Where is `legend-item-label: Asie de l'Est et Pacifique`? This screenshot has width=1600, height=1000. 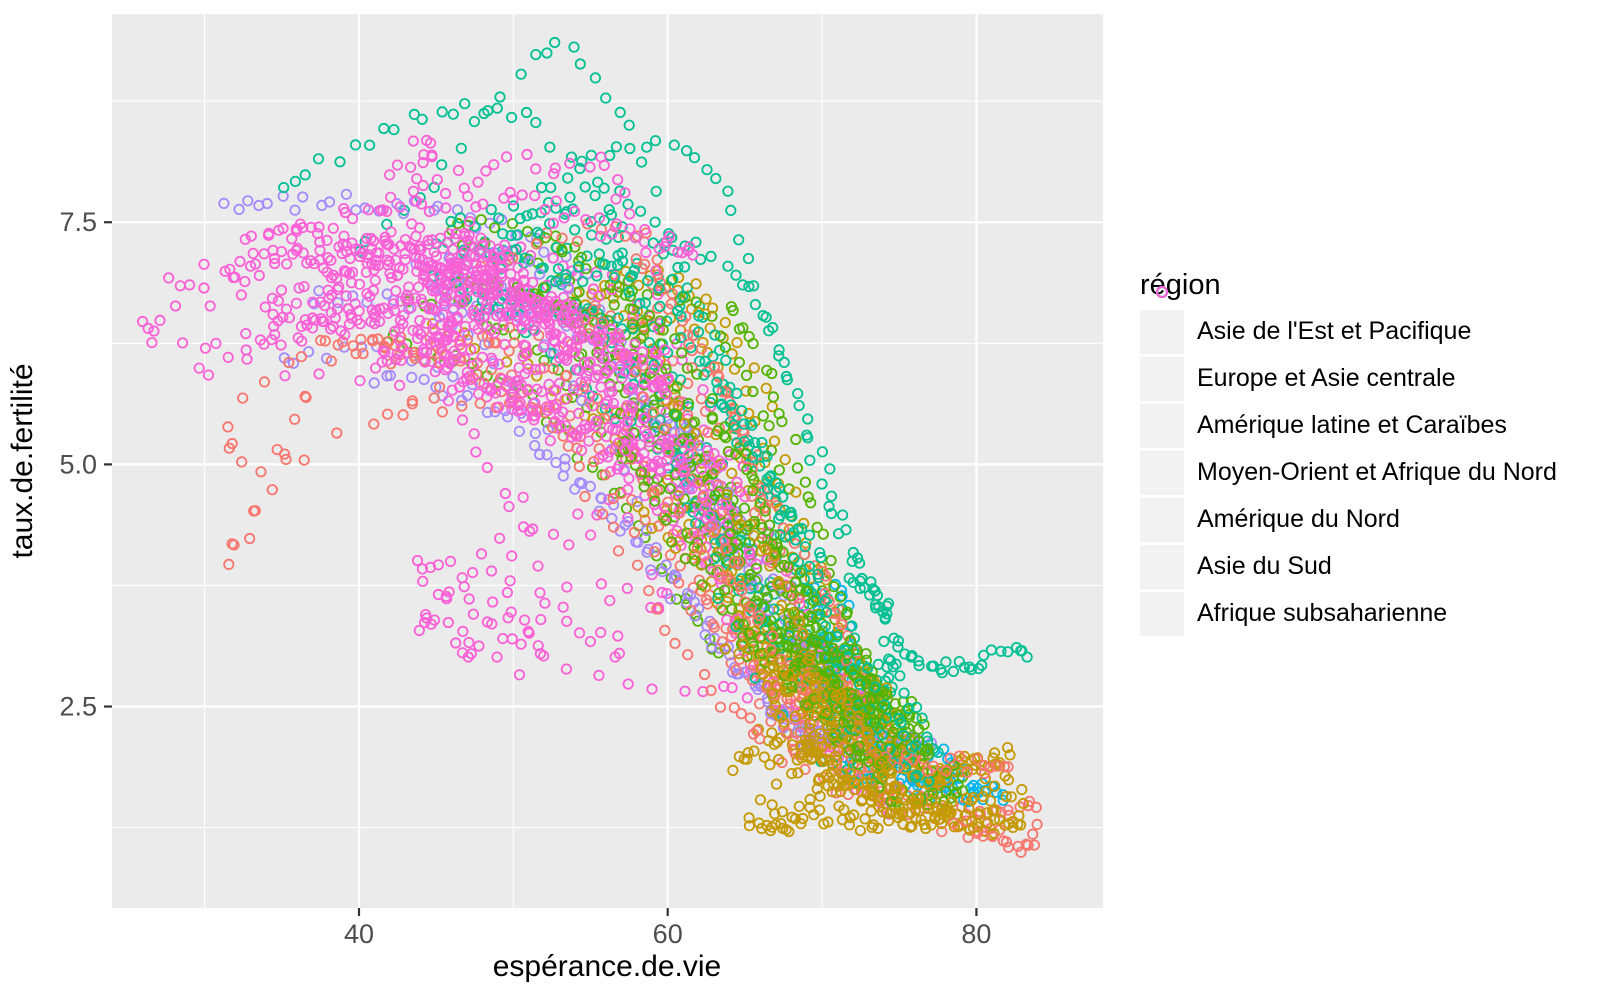 legend-item-label: Asie de l'Est et Pacifique is located at coordinates (1334, 331).